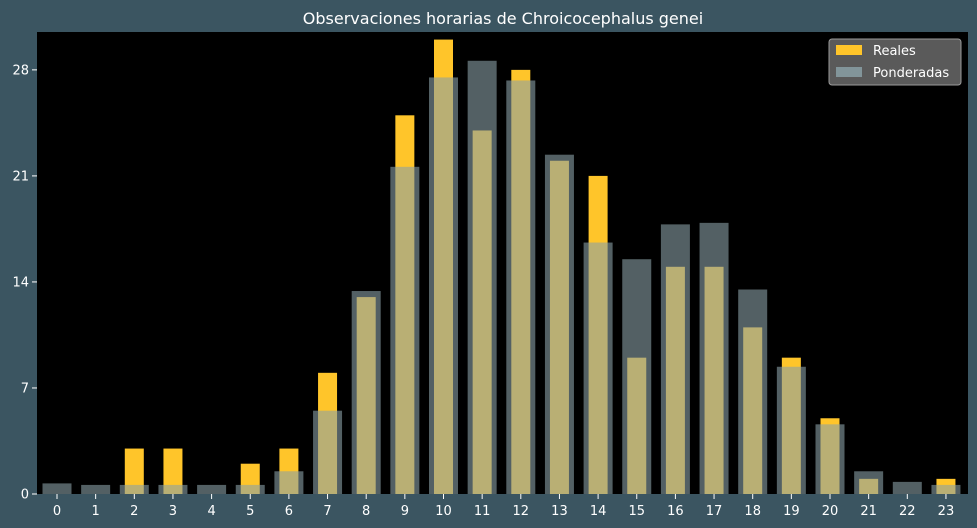 Image resolution: width=977 pixels, height=528 pixels. I want to click on x-tick-label-9: 9, so click(405, 511).